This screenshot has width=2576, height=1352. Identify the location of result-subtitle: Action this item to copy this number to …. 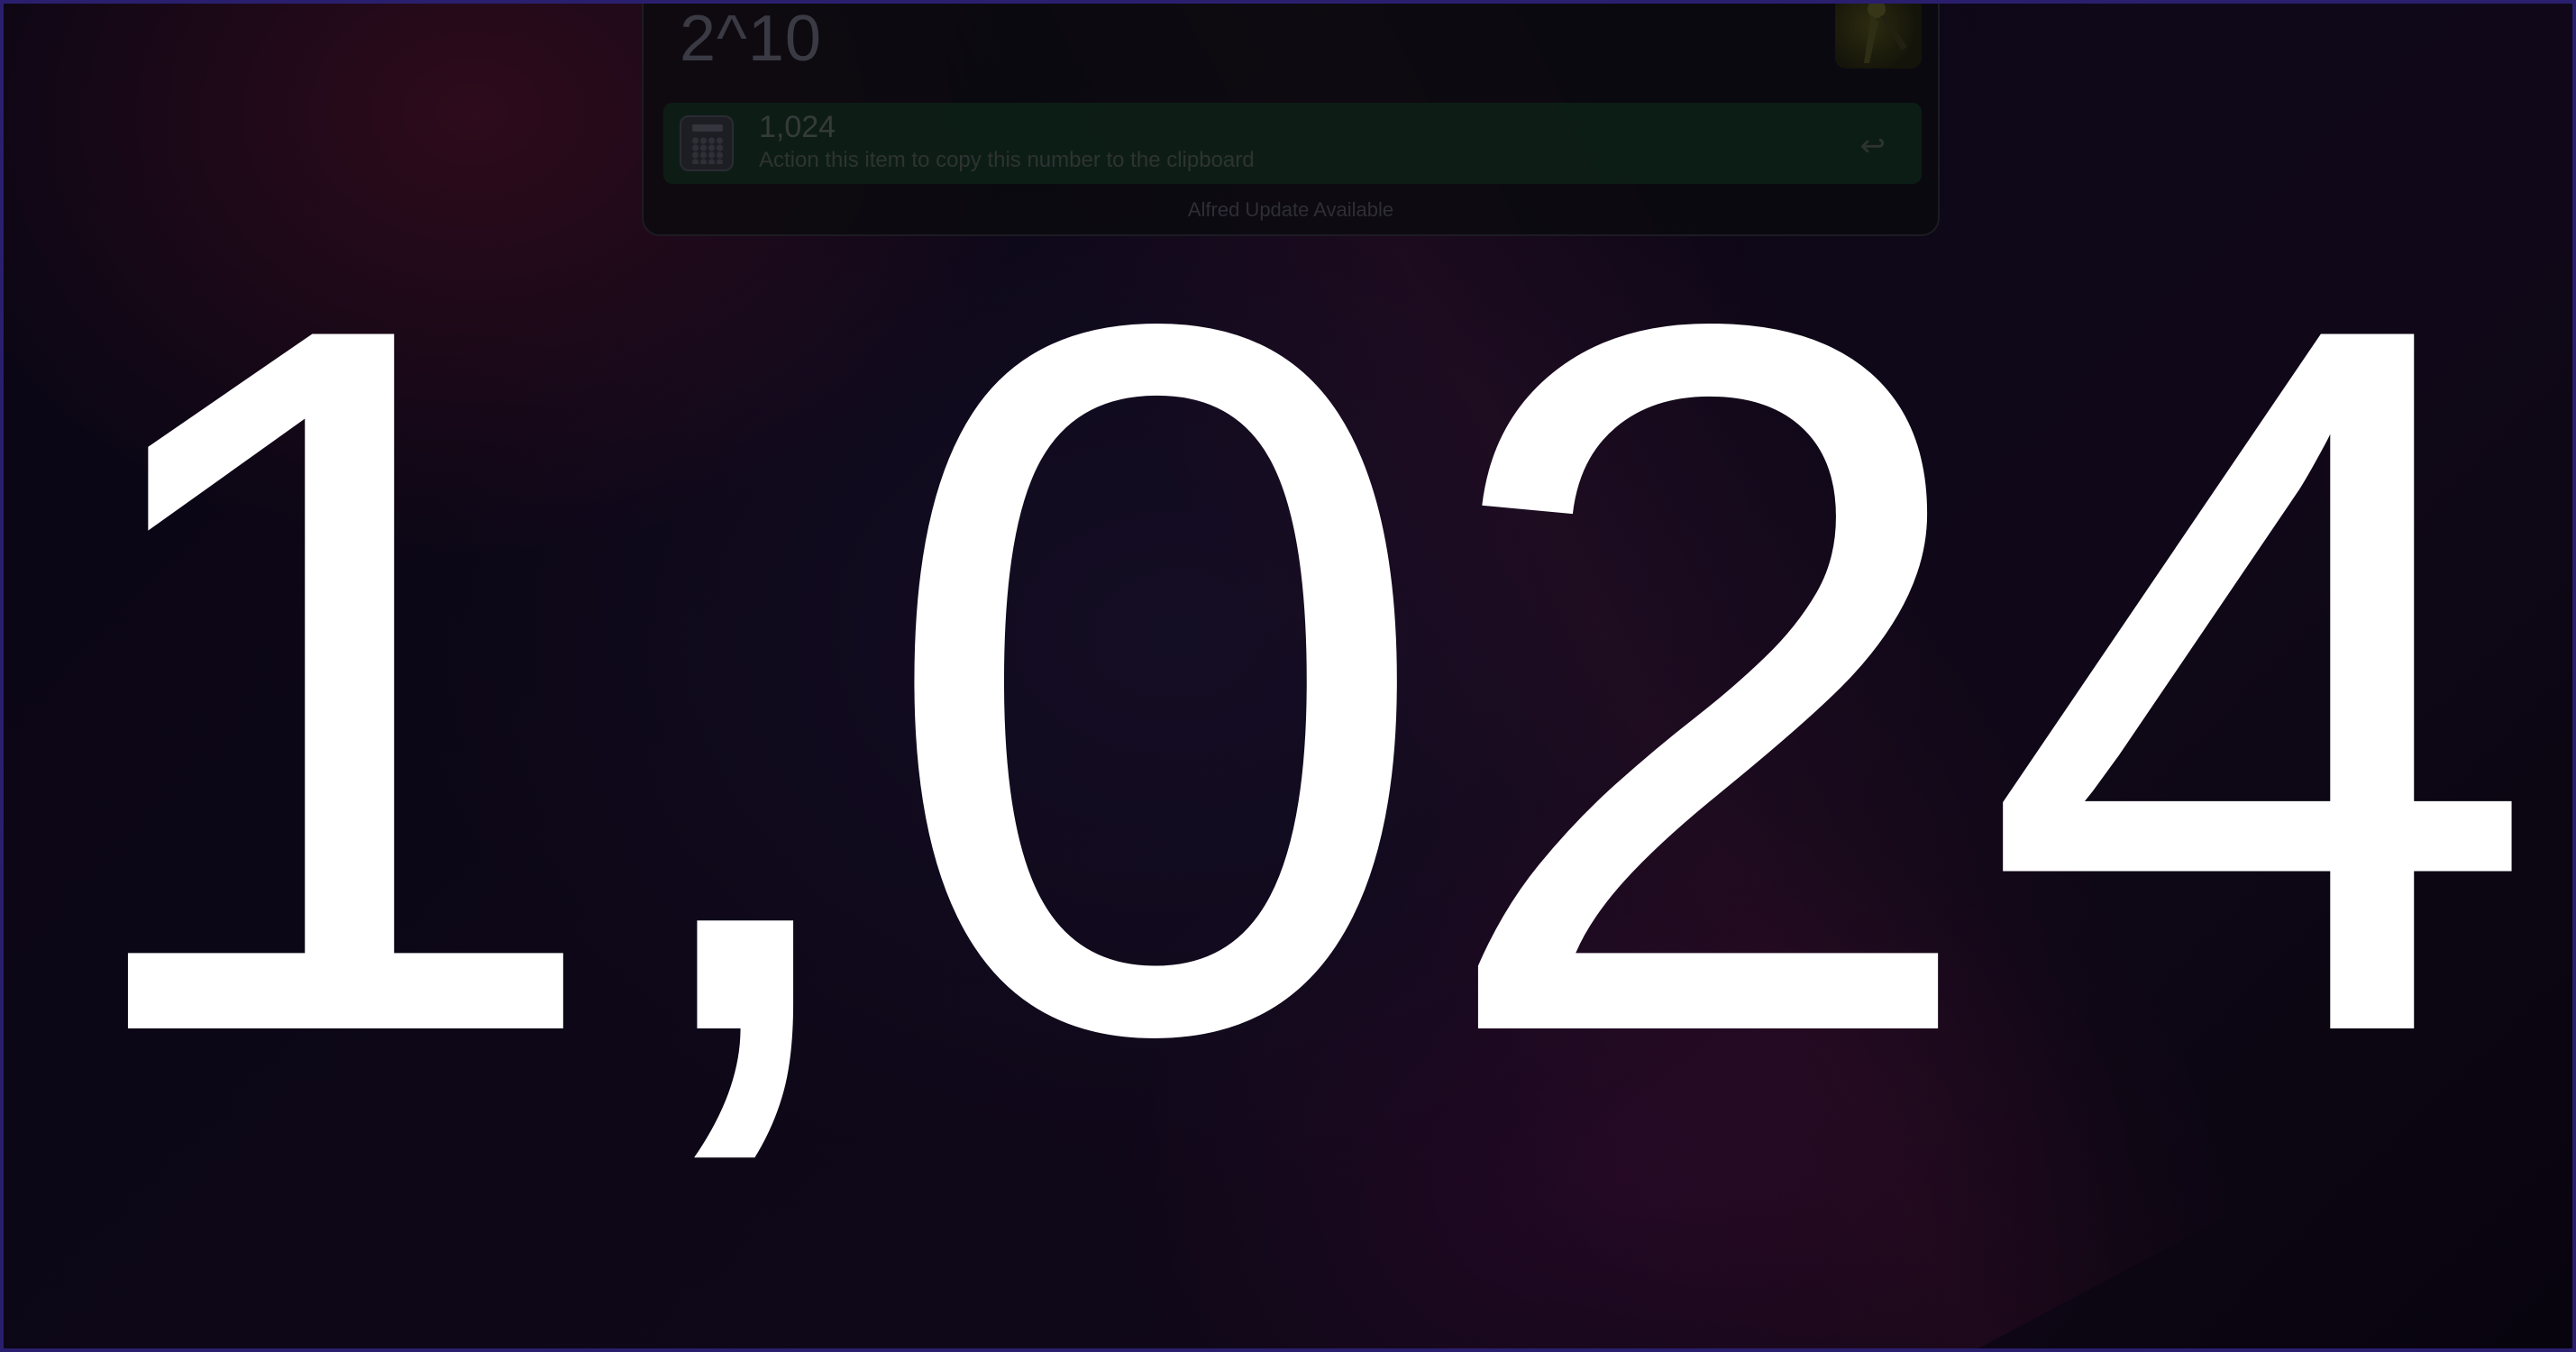
(1007, 160).